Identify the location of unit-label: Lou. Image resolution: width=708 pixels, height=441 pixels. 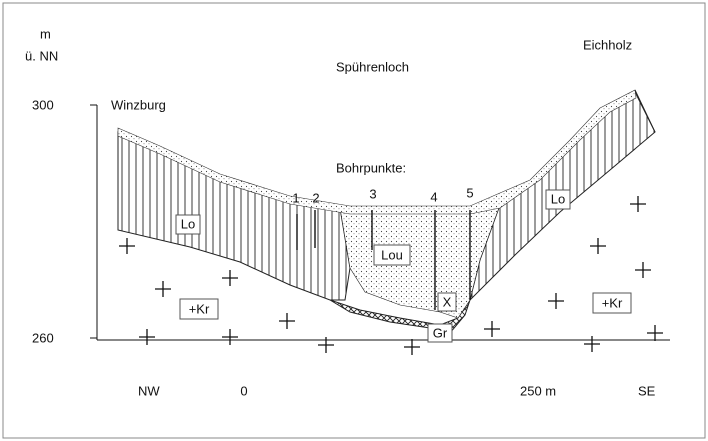
(392, 254).